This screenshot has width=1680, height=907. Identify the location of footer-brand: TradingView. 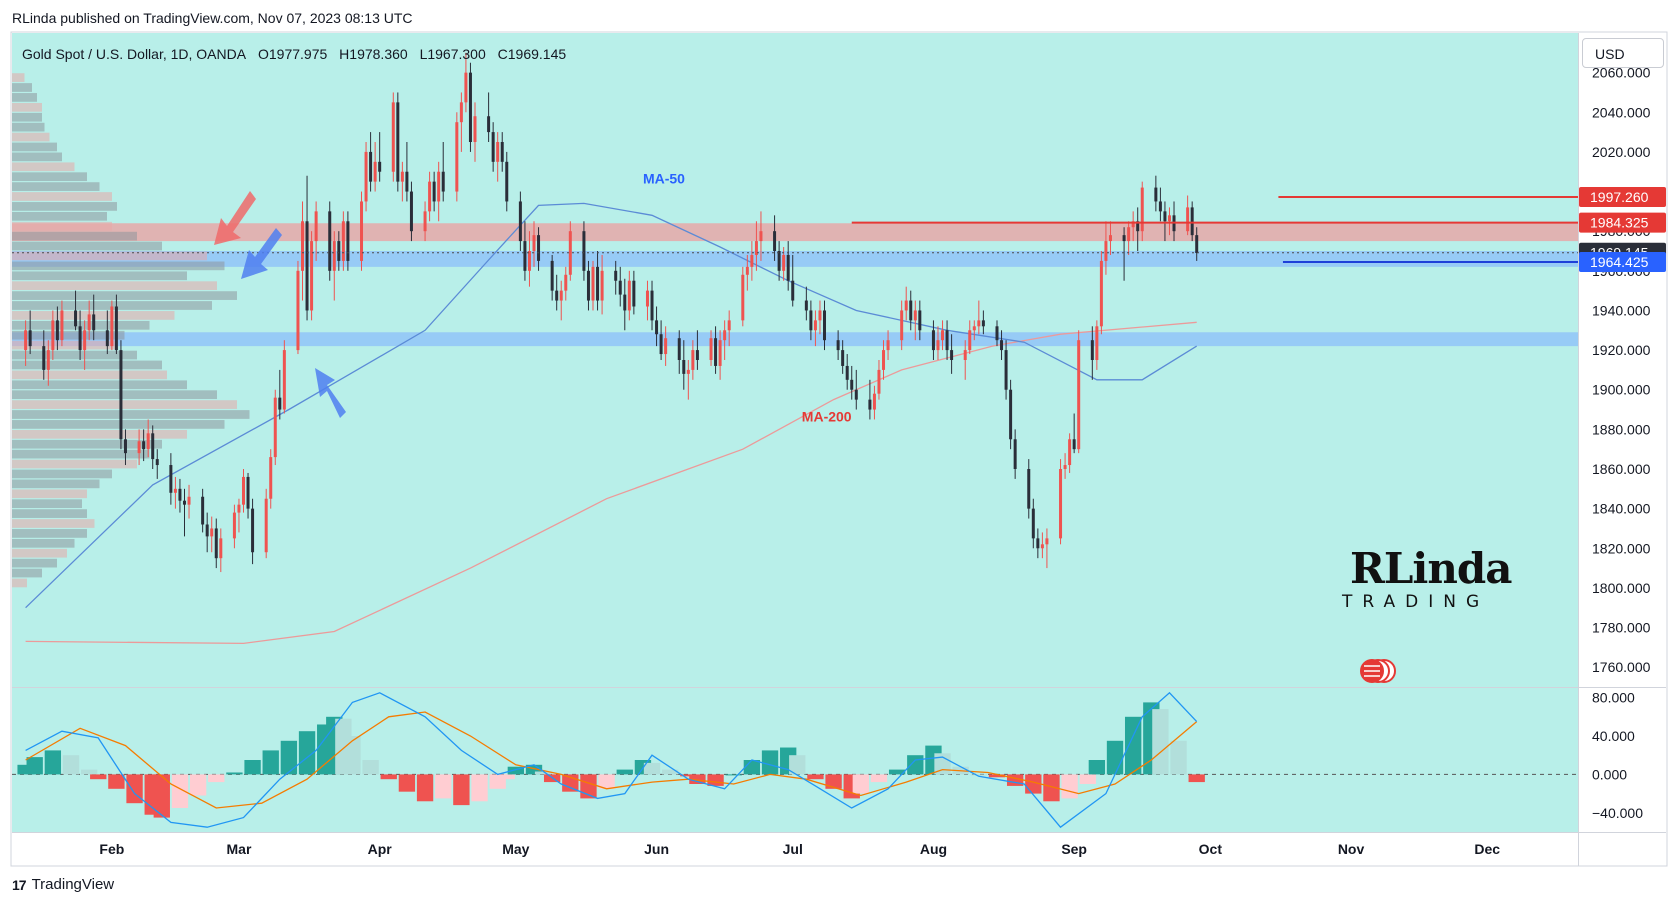
(73, 884).